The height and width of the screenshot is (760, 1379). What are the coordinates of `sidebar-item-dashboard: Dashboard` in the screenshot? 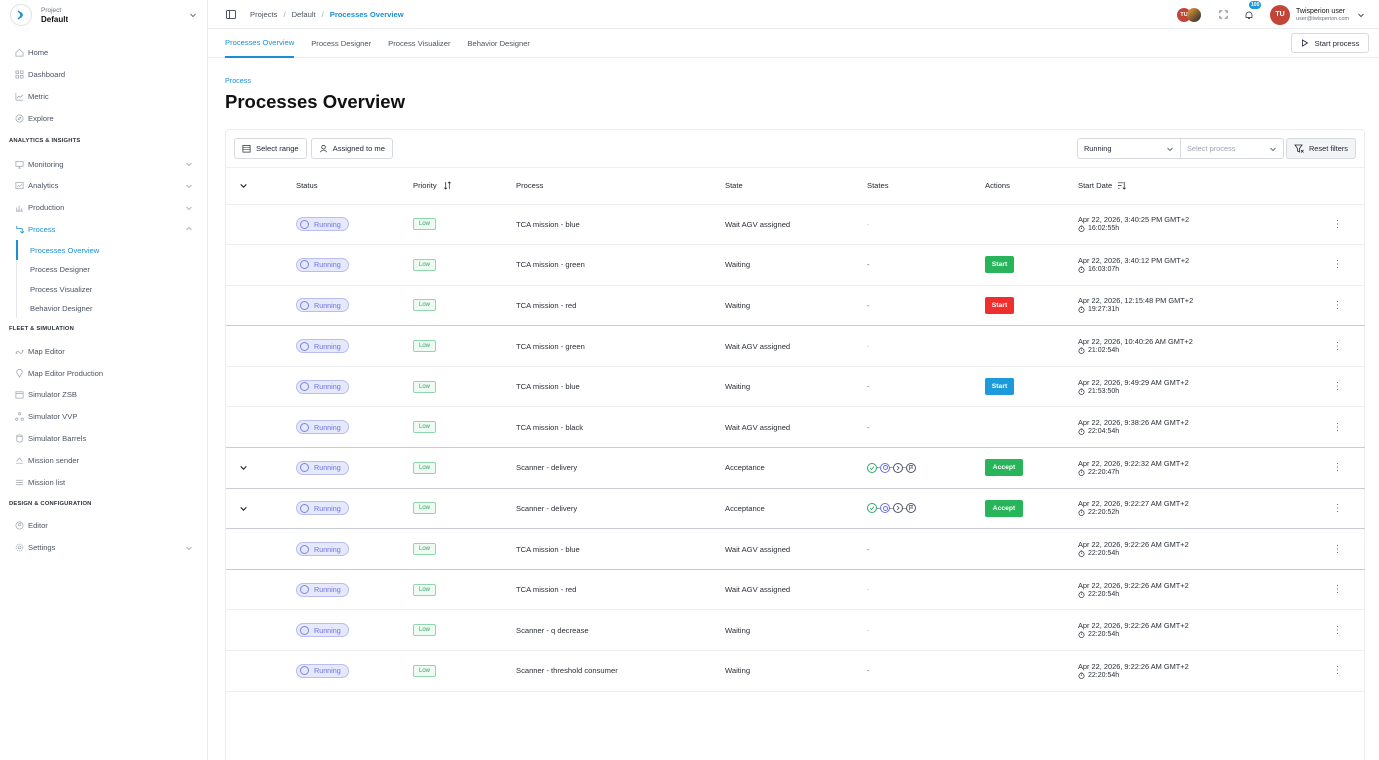 It's located at (103, 75).